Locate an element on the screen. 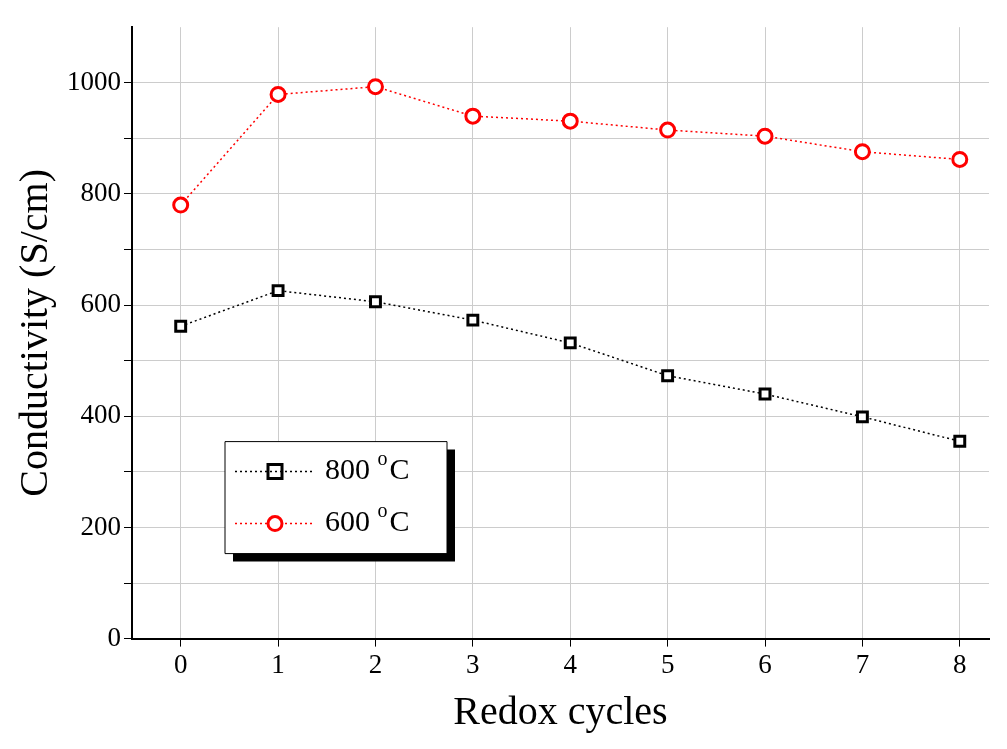 The width and height of the screenshot is (1007, 749). x-tick-label: 2 is located at coordinates (375, 663).